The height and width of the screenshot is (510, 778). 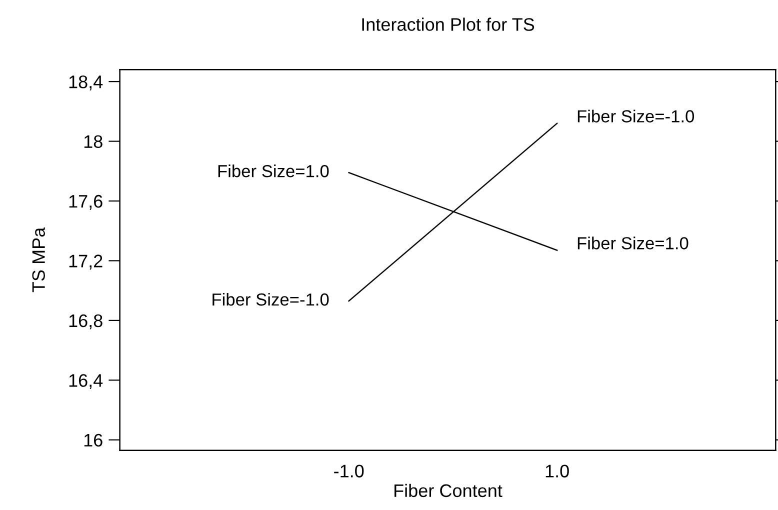 I want to click on series-label: Fiber Size=1.0, so click(x=273, y=171).